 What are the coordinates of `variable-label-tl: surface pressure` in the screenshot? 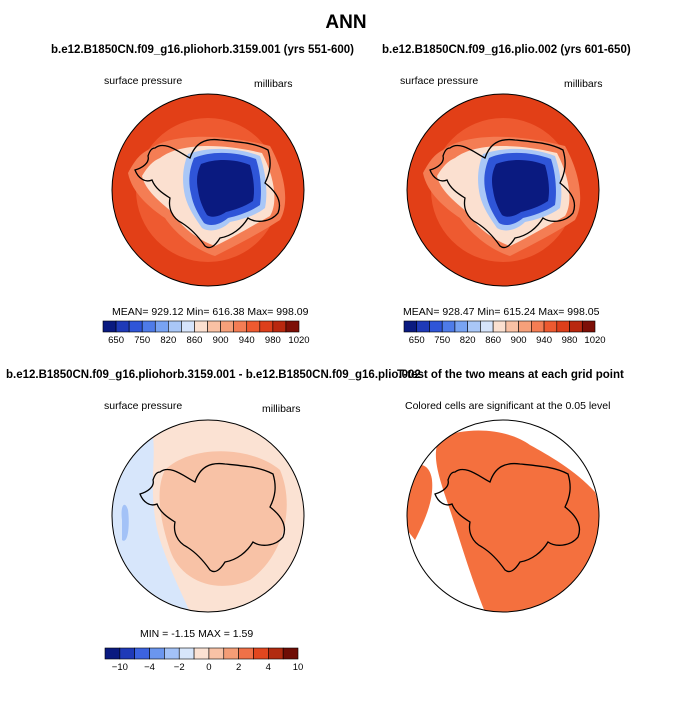 It's located at (143, 81).